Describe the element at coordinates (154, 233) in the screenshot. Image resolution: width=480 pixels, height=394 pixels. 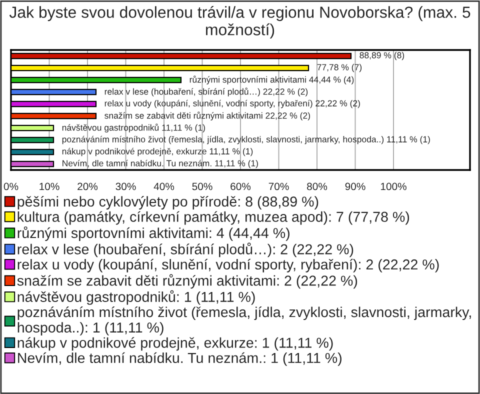
I see `legend-label: různými sportovními aktivitami: 4 (44,44 %)` at that location.